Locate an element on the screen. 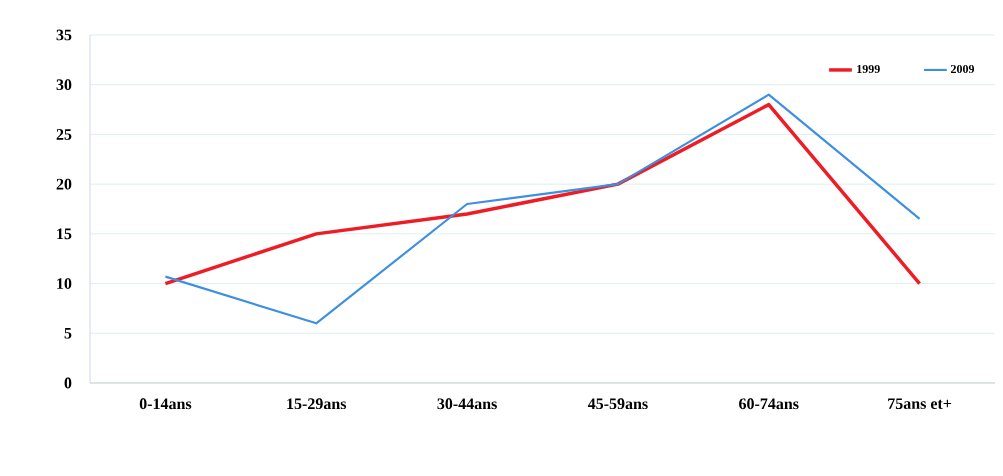  y-tick-label: 30 is located at coordinates (64, 85).